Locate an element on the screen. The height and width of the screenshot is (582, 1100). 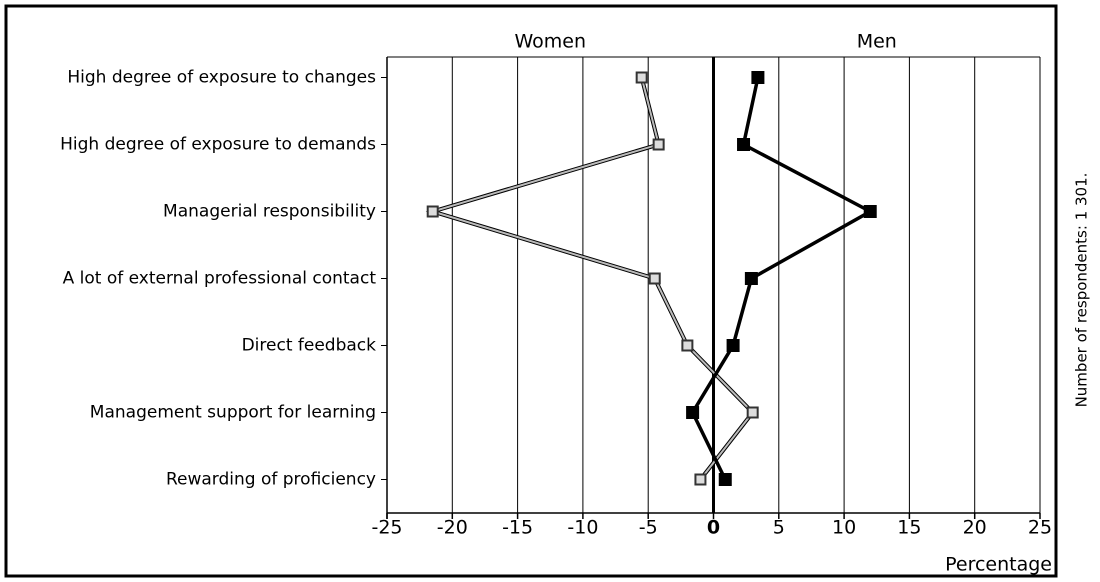
y-tick-label: Managerial responsibility is located at coordinates (269, 212).